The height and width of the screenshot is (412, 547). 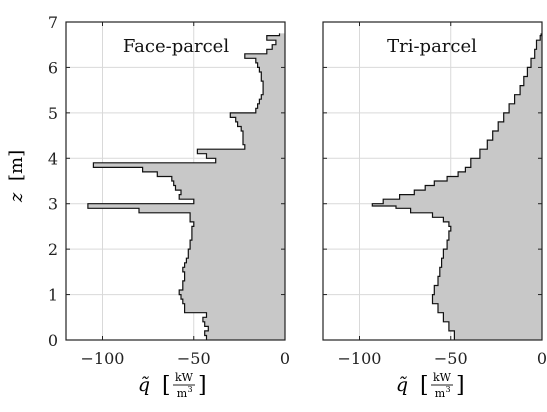 I want to click on panel-title: Face-parcel, so click(x=176, y=46).